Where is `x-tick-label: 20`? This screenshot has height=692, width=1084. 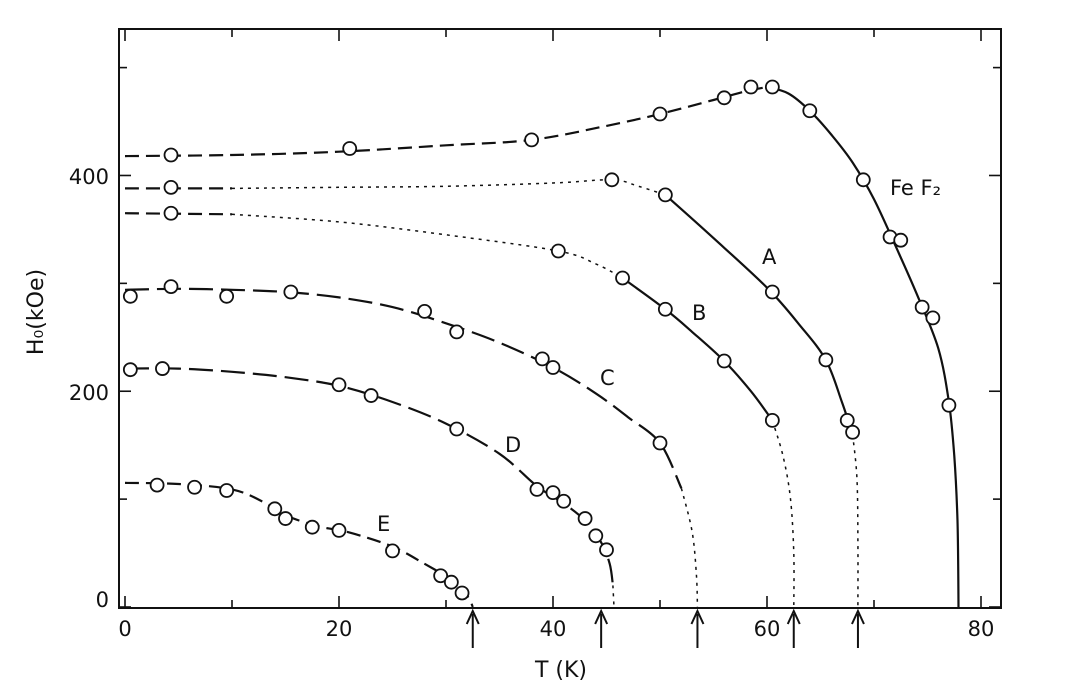 x-tick-label: 20 is located at coordinates (339, 629).